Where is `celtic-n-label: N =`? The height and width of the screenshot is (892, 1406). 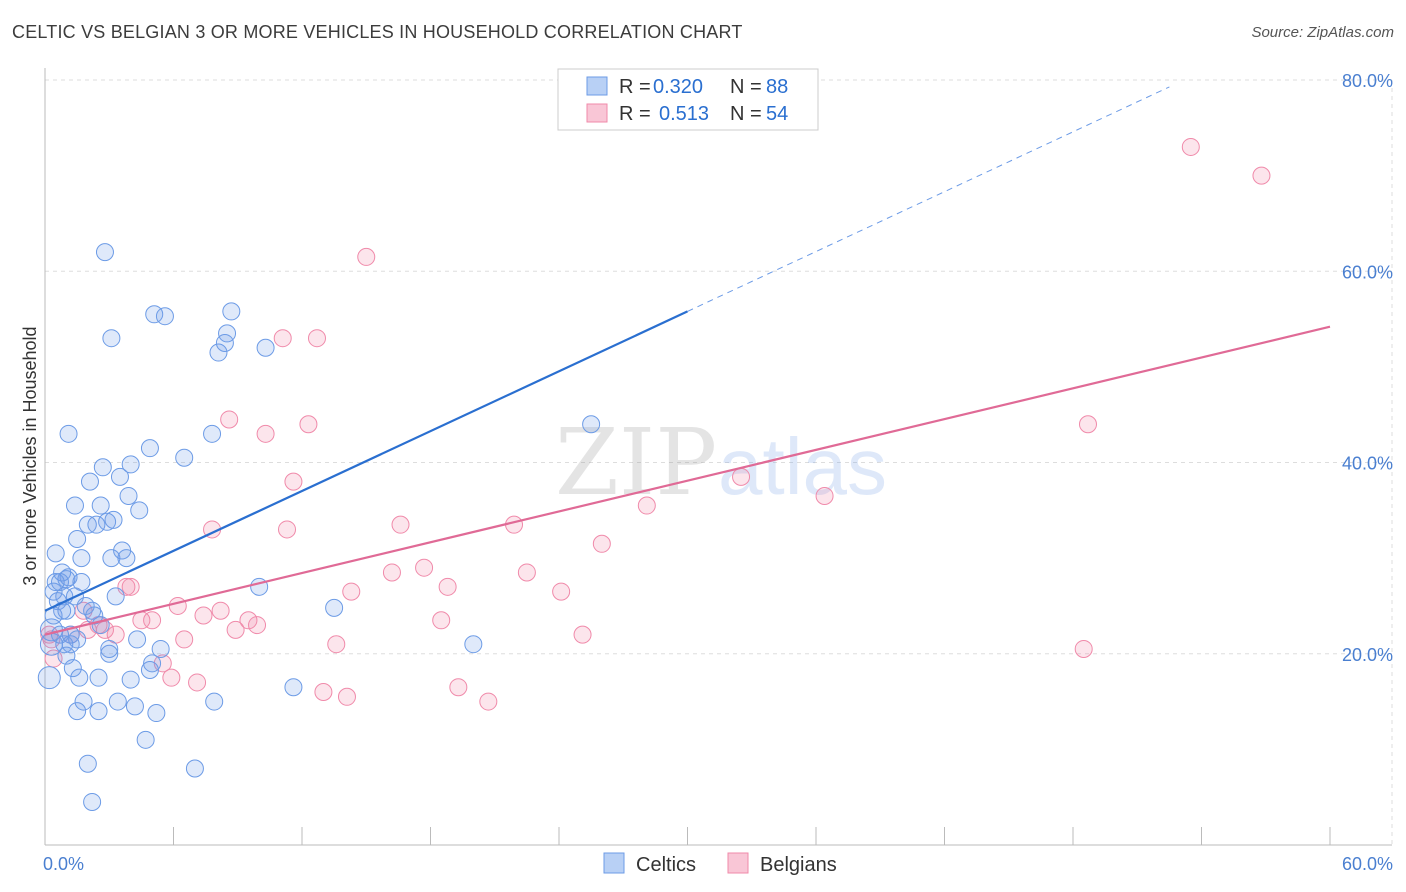 celtic-n-label: N = is located at coordinates (746, 87).